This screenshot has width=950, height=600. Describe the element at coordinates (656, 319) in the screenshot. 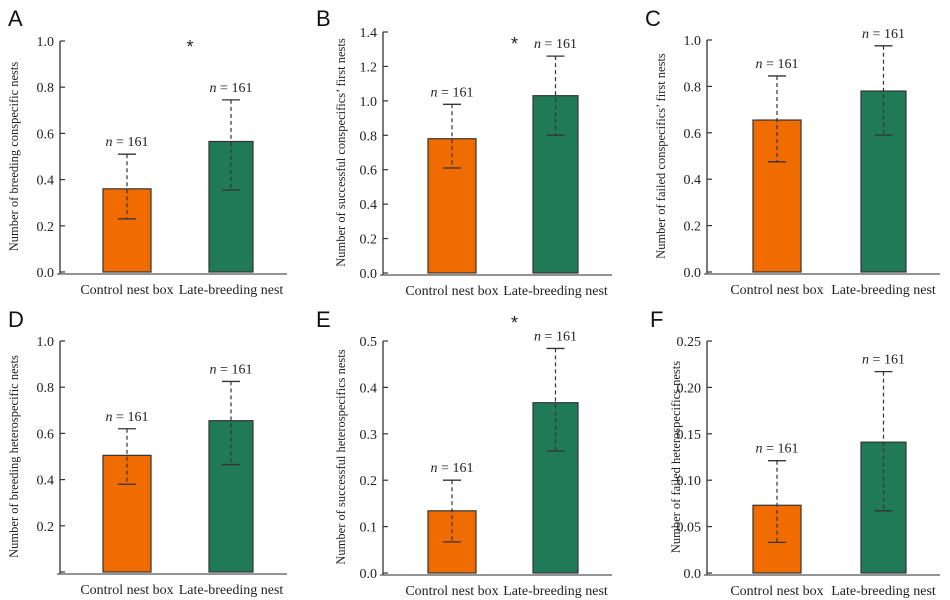

I see `panel-letter: F` at that location.